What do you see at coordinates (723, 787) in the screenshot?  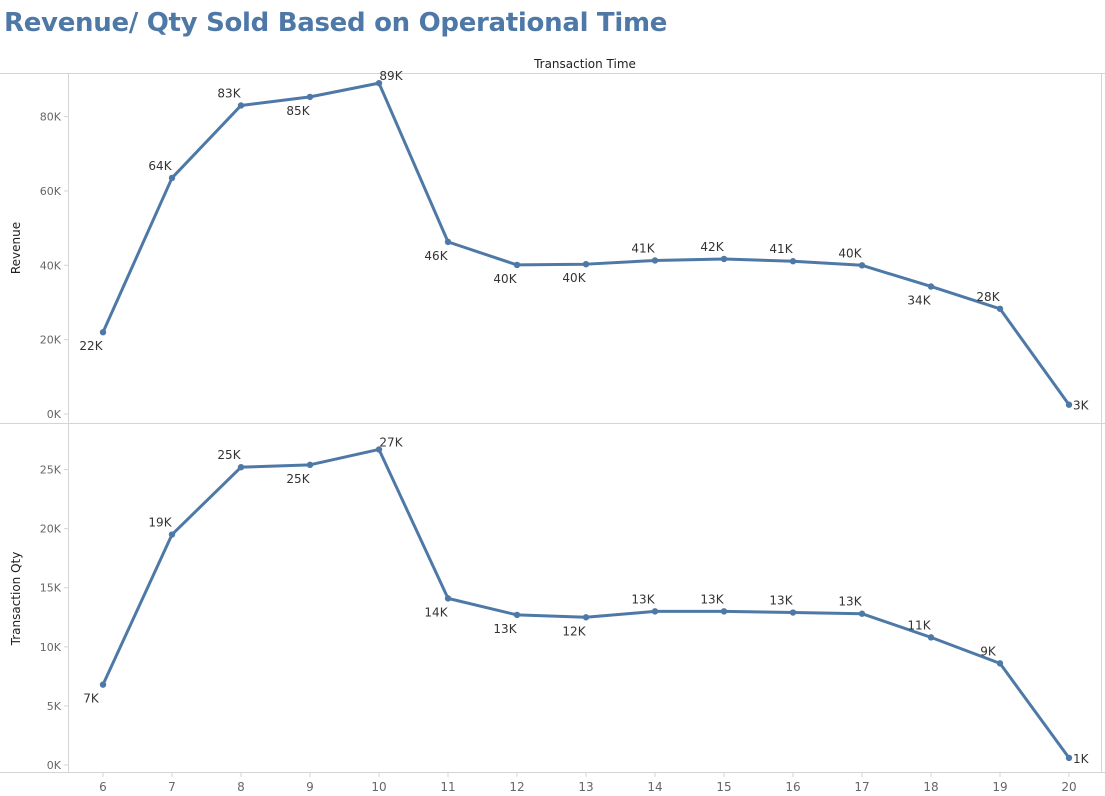 I see `x-tick-label: 15` at bounding box center [723, 787].